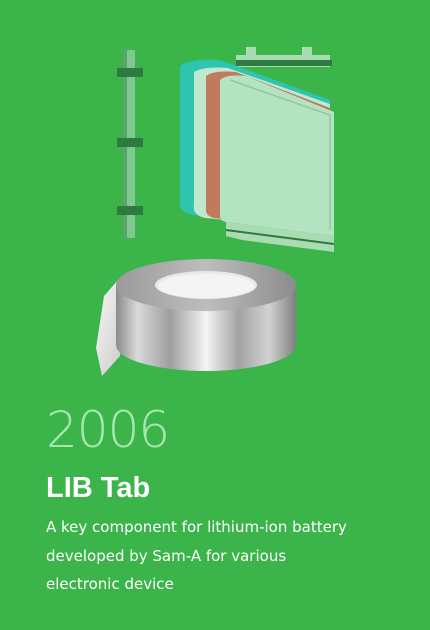  I want to click on description-line: A key component for lithium-ion battery, so click(196, 527).